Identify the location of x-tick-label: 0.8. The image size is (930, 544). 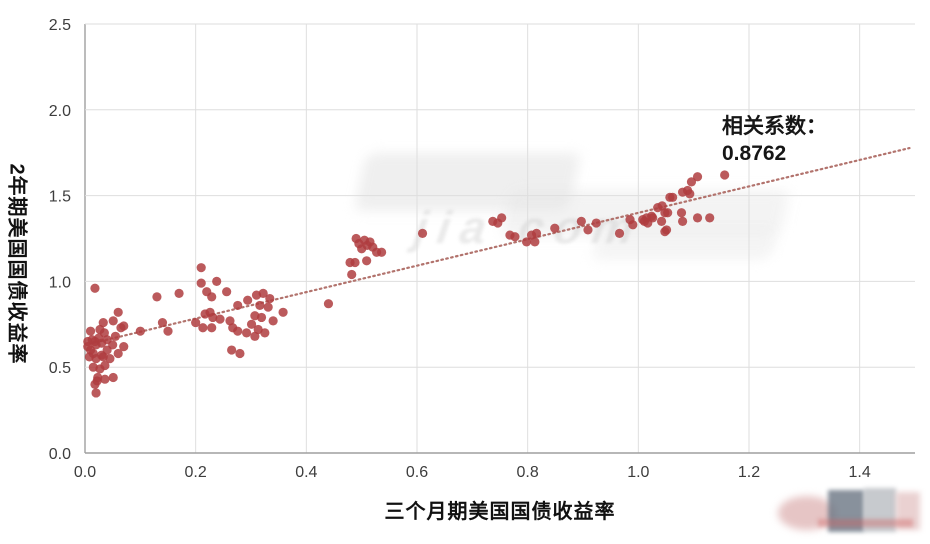
(528, 472).